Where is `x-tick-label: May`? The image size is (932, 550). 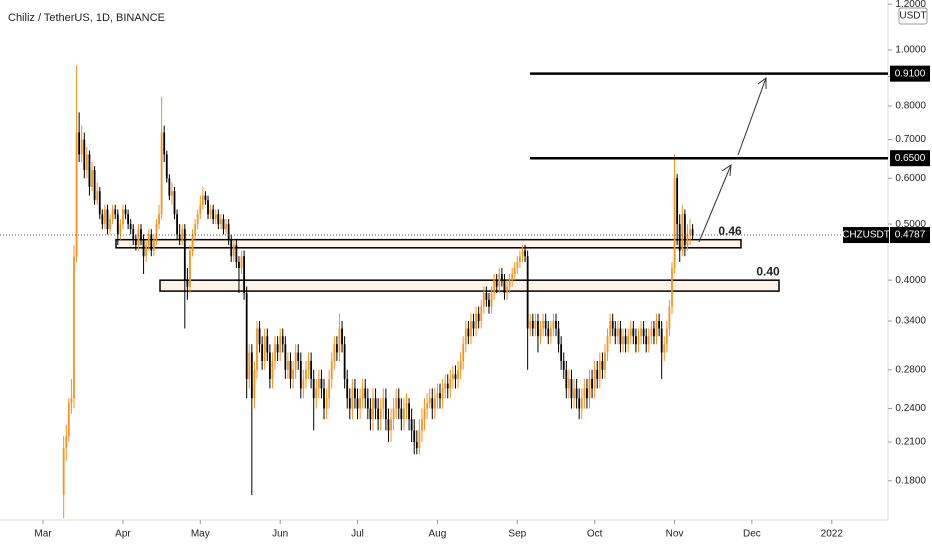
x-tick-label: May is located at coordinates (200, 534).